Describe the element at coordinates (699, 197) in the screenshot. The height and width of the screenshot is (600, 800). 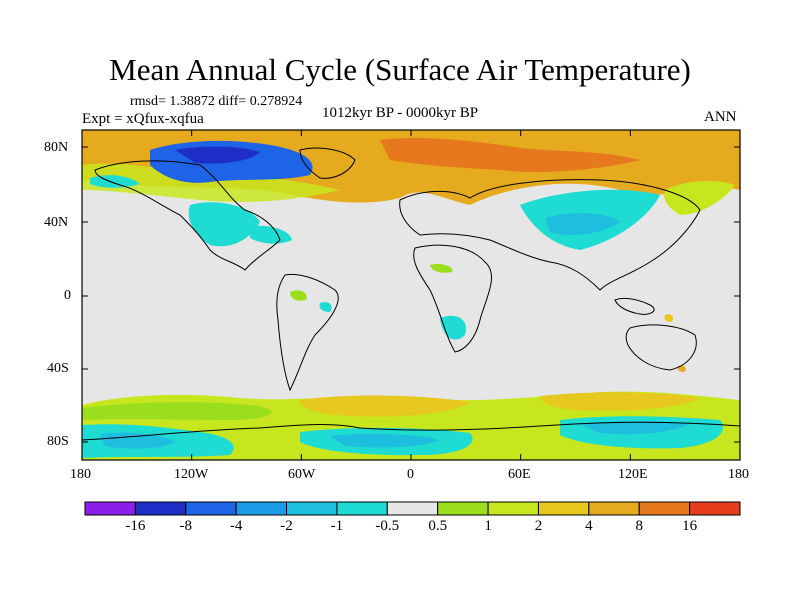
I see `pacific-warm-patch` at that location.